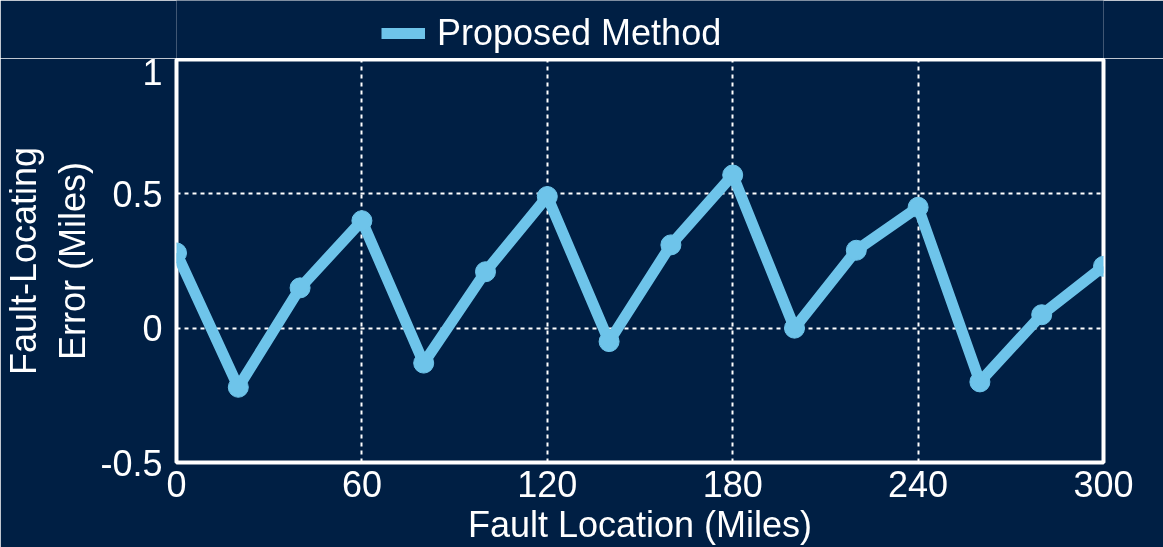 This screenshot has width=1163, height=547. I want to click on x-axis-title: Fault Location (Miles), so click(640, 524).